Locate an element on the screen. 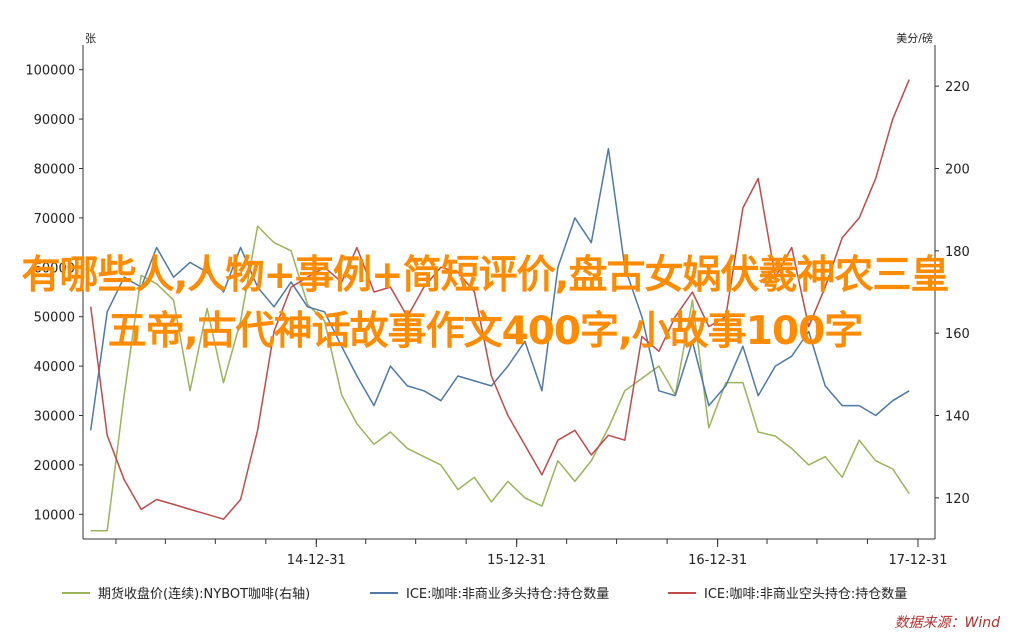 Image resolution: width=1018 pixels, height=639 pixels. left-axis-unit: 张 is located at coordinates (90, 38).